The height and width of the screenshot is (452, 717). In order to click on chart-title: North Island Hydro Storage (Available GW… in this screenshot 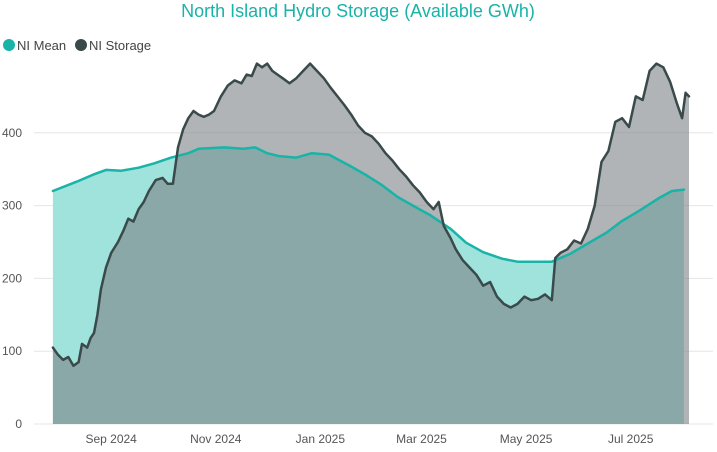, I will do `click(358, 11)`.